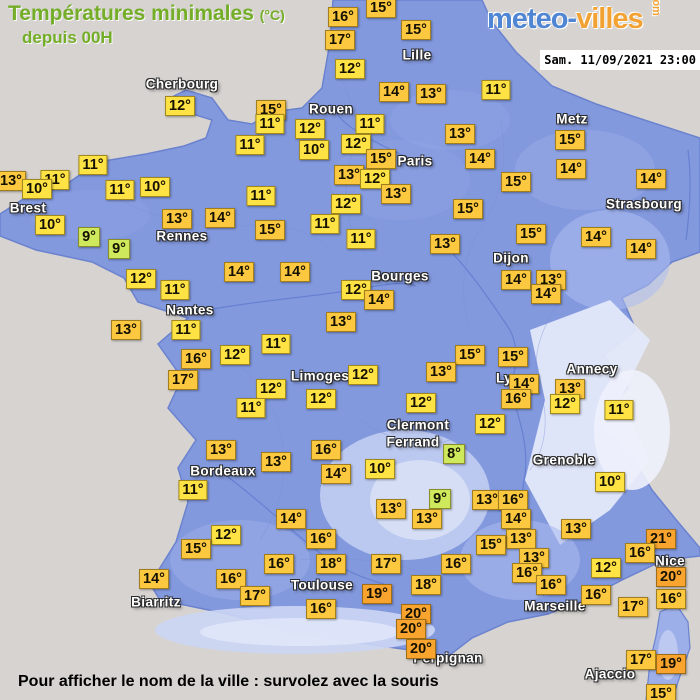  What do you see at coordinates (577, 18) in the screenshot?
I see `meteo-villes-logo: meteo-villes .com` at bounding box center [577, 18].